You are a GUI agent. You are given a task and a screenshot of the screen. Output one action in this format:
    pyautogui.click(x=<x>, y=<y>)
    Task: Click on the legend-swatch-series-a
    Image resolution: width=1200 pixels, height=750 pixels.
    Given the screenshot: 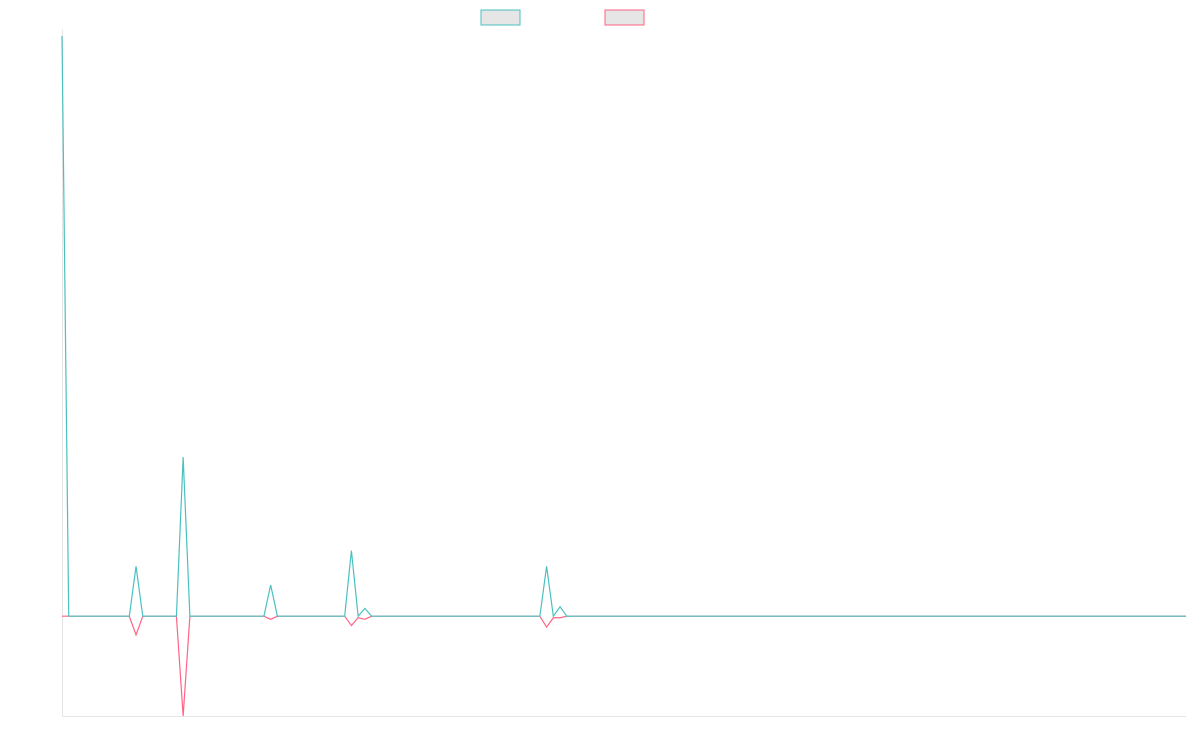 What is the action you would take?
    pyautogui.click(x=500, y=17)
    